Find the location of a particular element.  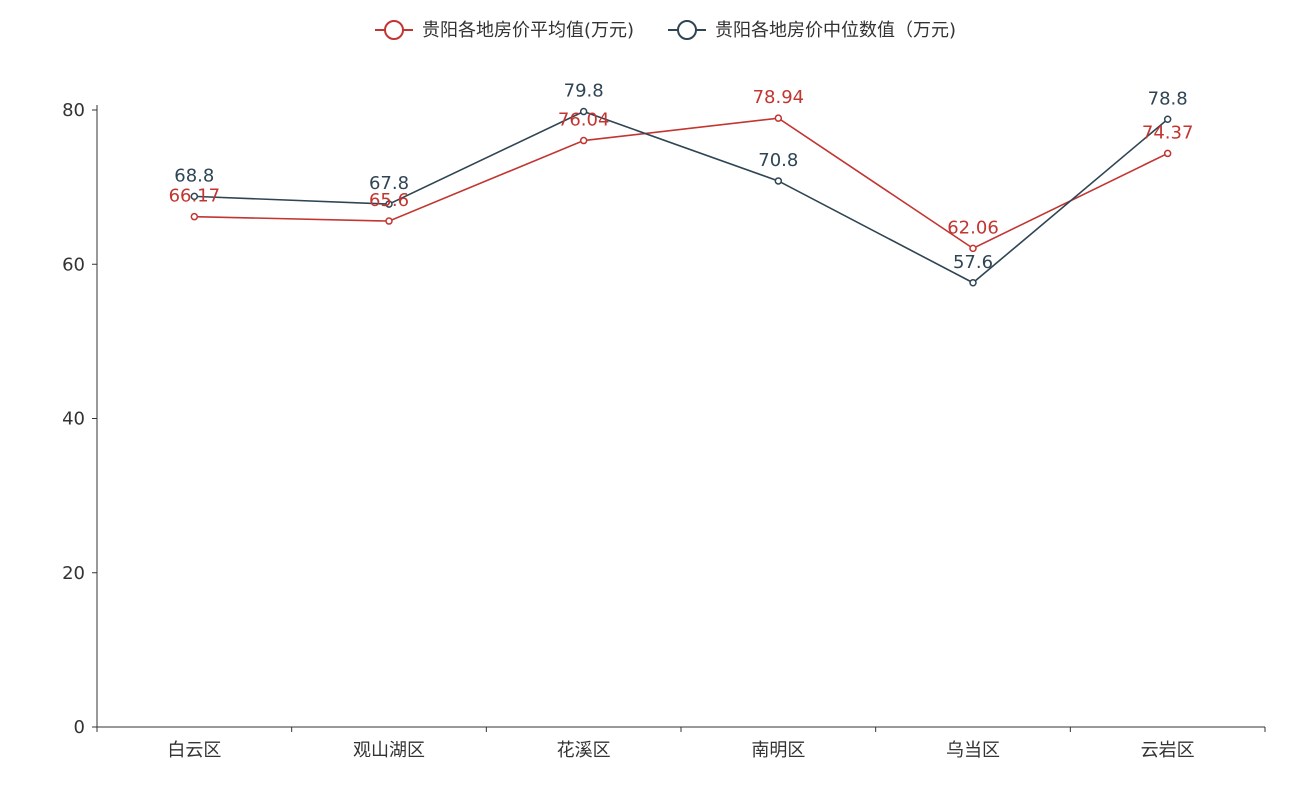

y-tick-label: 20 is located at coordinates (73, 573).